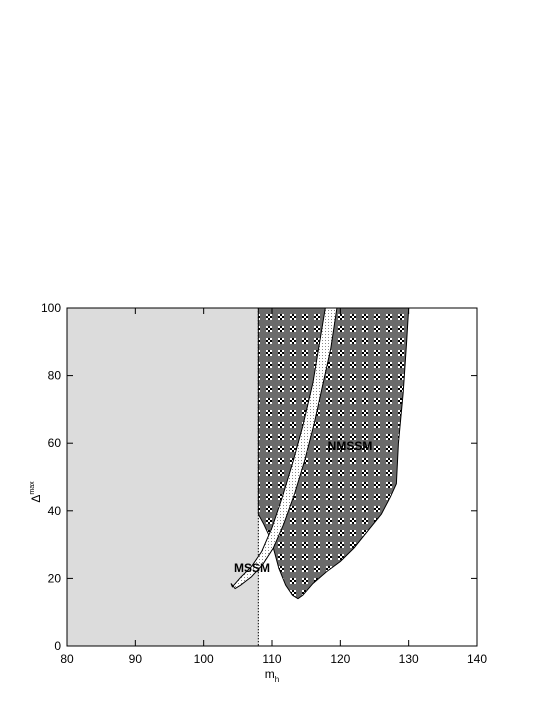 This screenshot has width=545, height=710. I want to click on y-axis-label: Δmax, so click(36, 492).